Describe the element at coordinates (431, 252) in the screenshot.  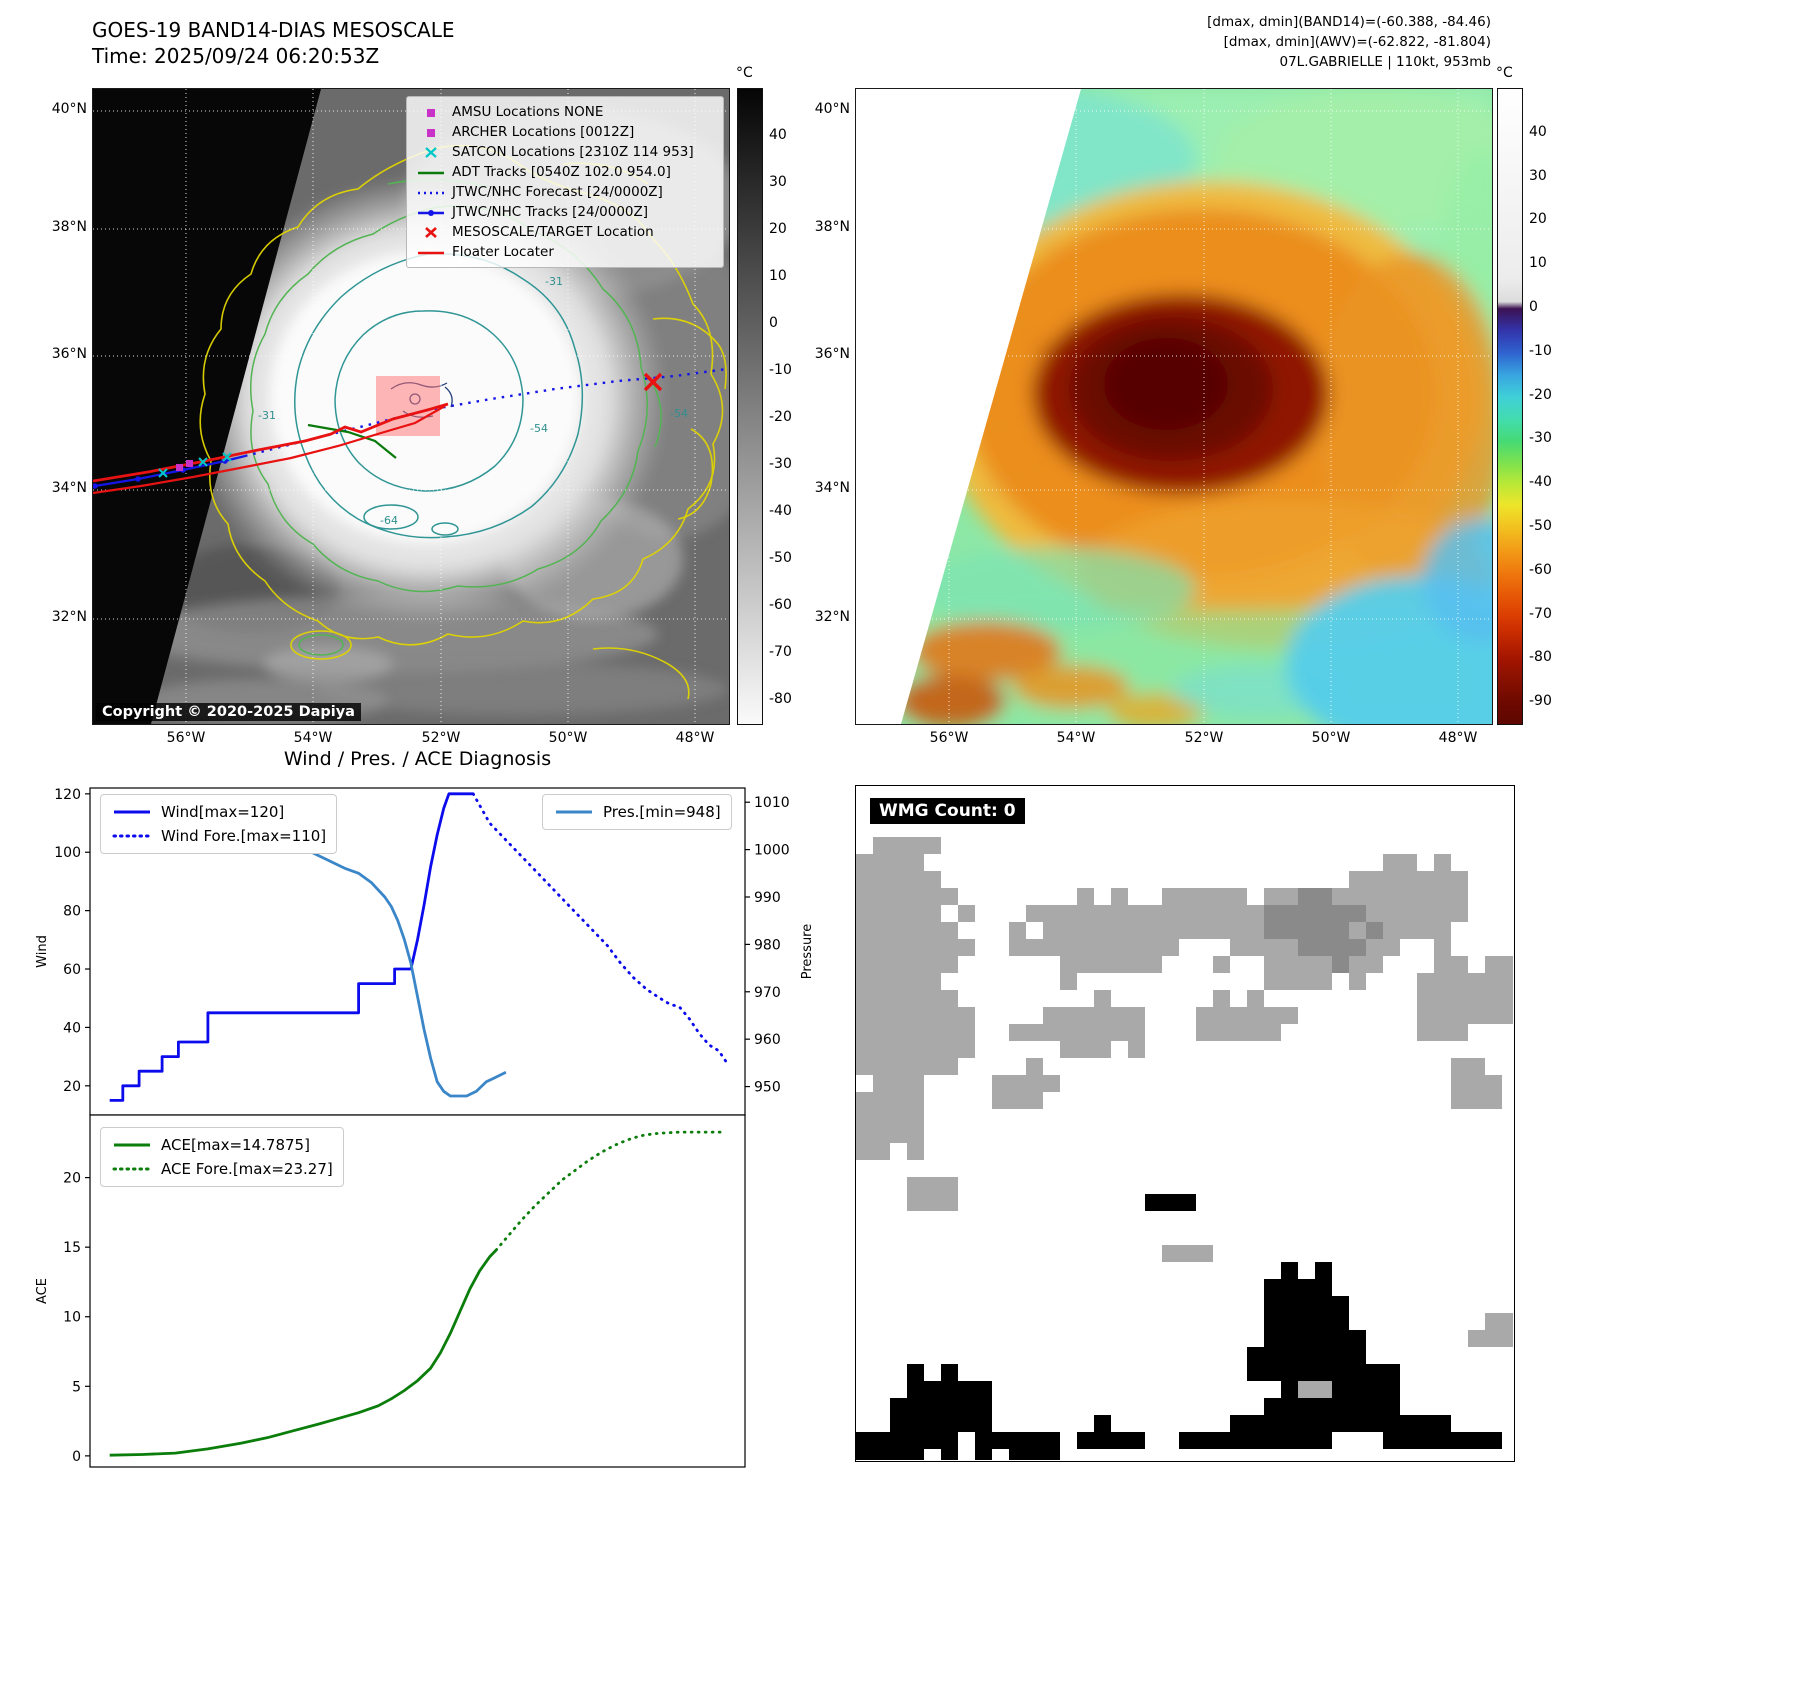
I see `floater-line-icon` at that location.